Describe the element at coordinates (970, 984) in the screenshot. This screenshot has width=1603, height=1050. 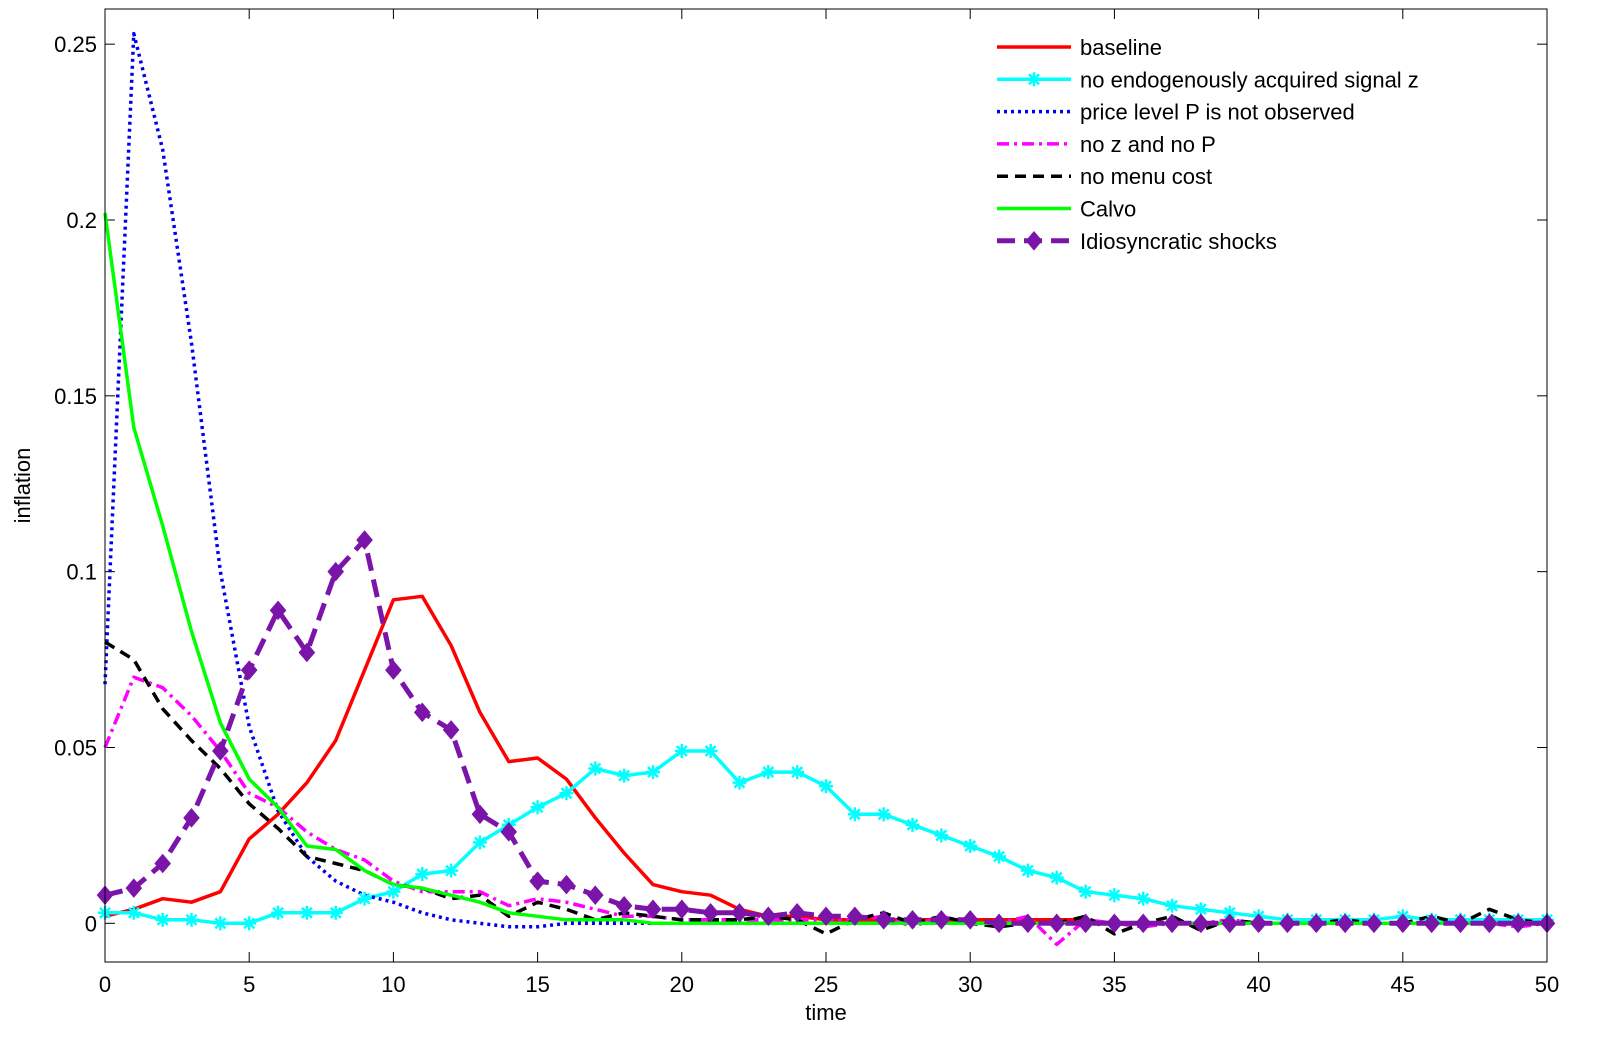
I see `x-tick-label: 30` at that location.